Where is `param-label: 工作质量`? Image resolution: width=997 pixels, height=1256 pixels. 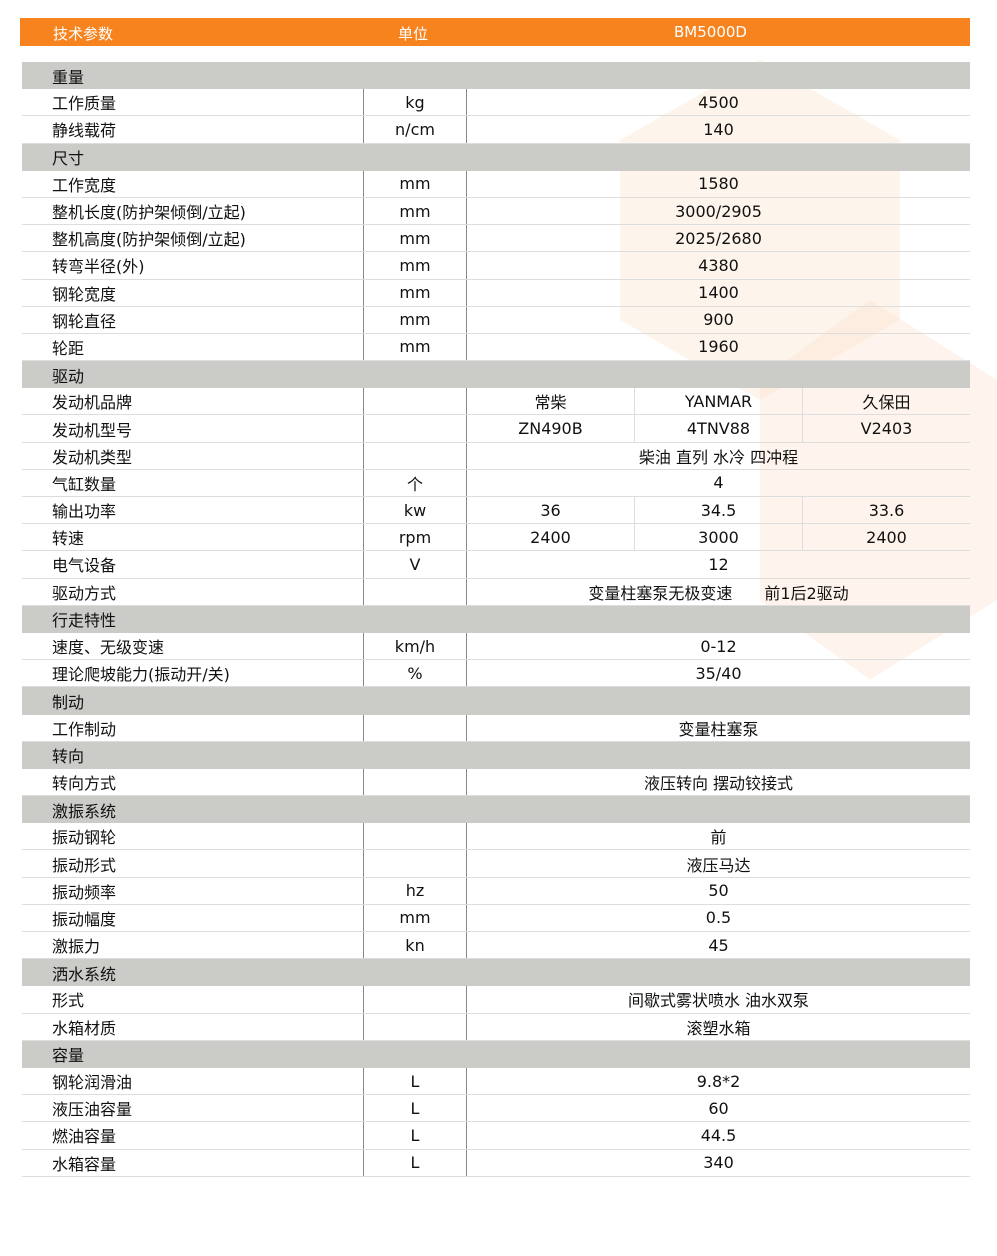
param-label: 工作质量 is located at coordinates (84, 104).